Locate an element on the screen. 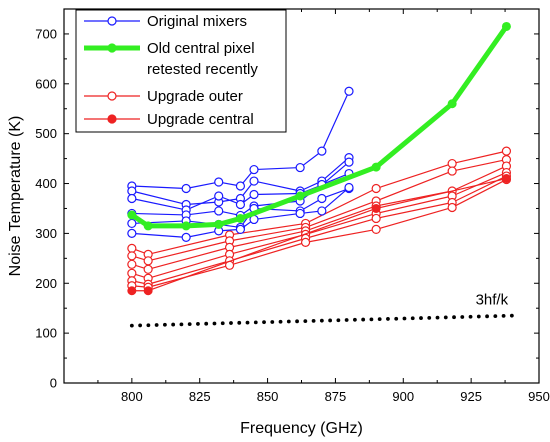 The image size is (550, 442). legend-entry-original: Original mixers is located at coordinates (165, 21).